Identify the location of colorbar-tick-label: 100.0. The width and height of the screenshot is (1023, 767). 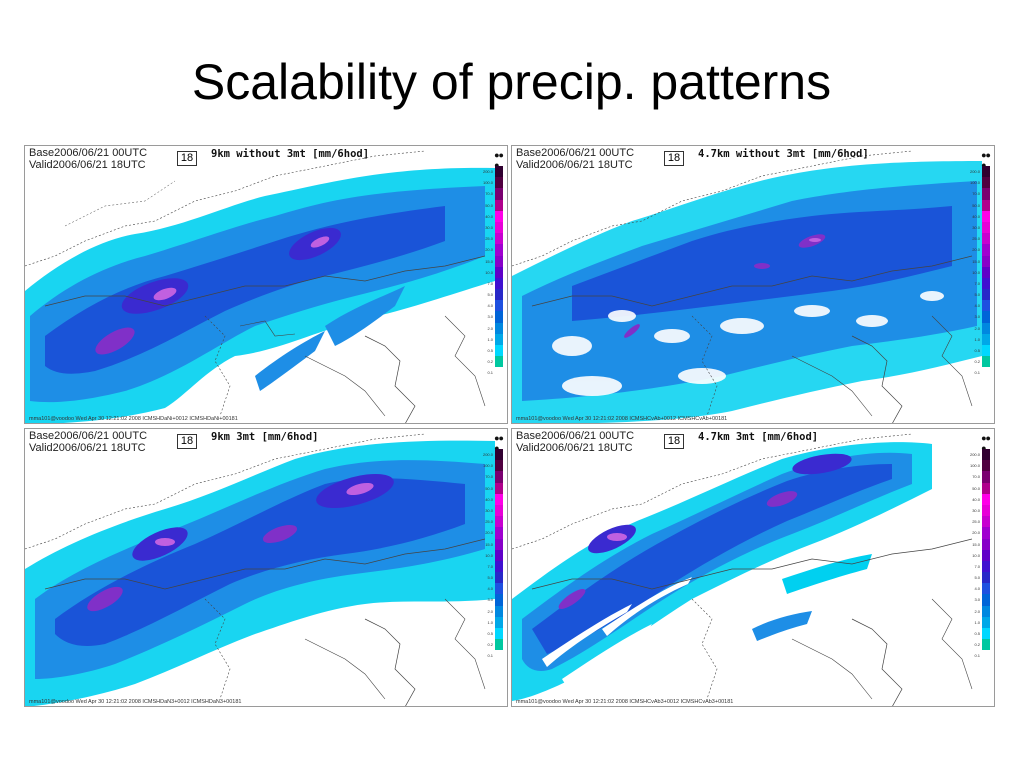
(974, 183).